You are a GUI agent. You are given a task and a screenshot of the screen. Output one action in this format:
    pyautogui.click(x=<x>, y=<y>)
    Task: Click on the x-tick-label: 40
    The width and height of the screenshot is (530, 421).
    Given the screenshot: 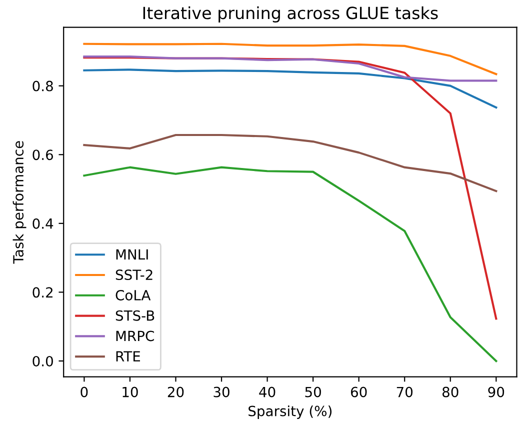 What is the action you would take?
    pyautogui.click(x=267, y=392)
    